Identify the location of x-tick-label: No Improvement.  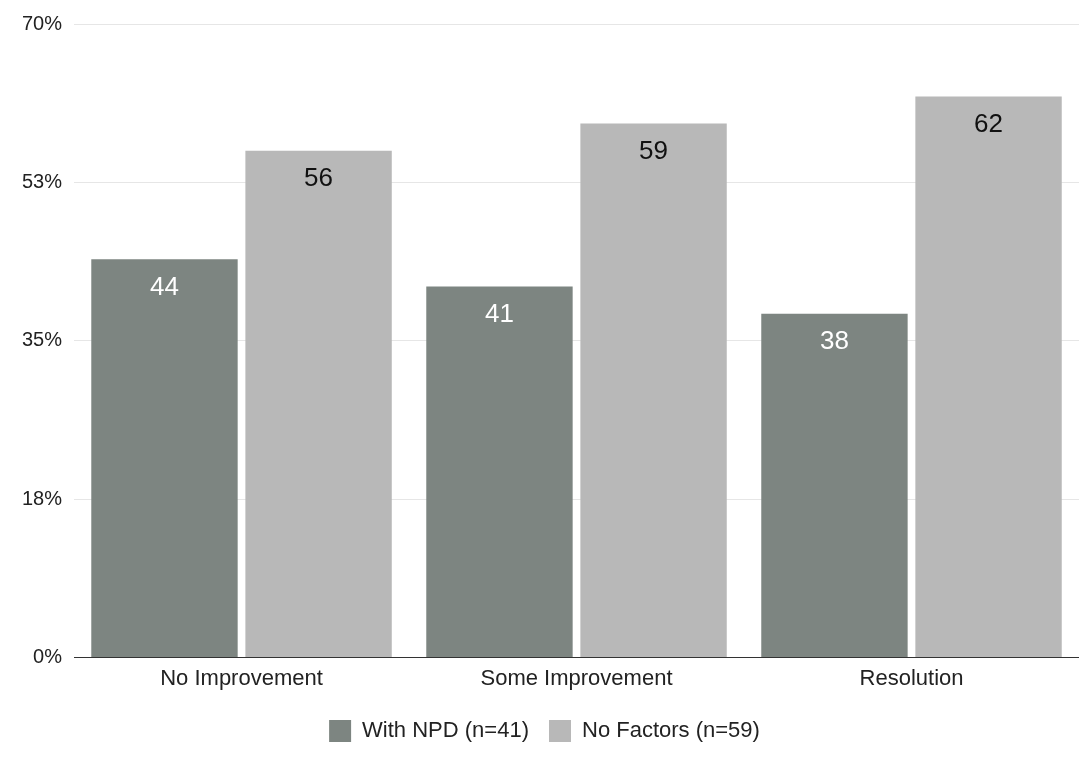
(241, 677).